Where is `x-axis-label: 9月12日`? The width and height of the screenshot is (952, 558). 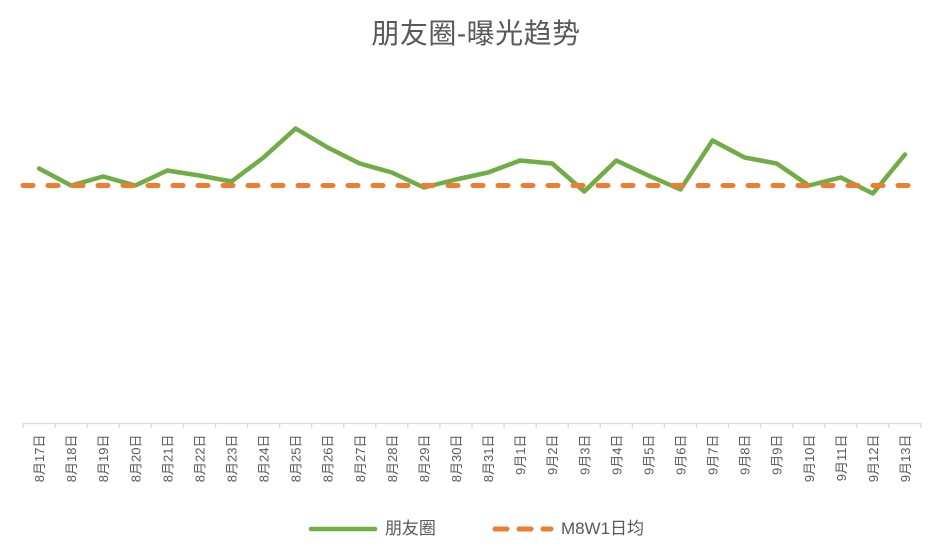
x-axis-label: 9月12日 is located at coordinates (873, 459).